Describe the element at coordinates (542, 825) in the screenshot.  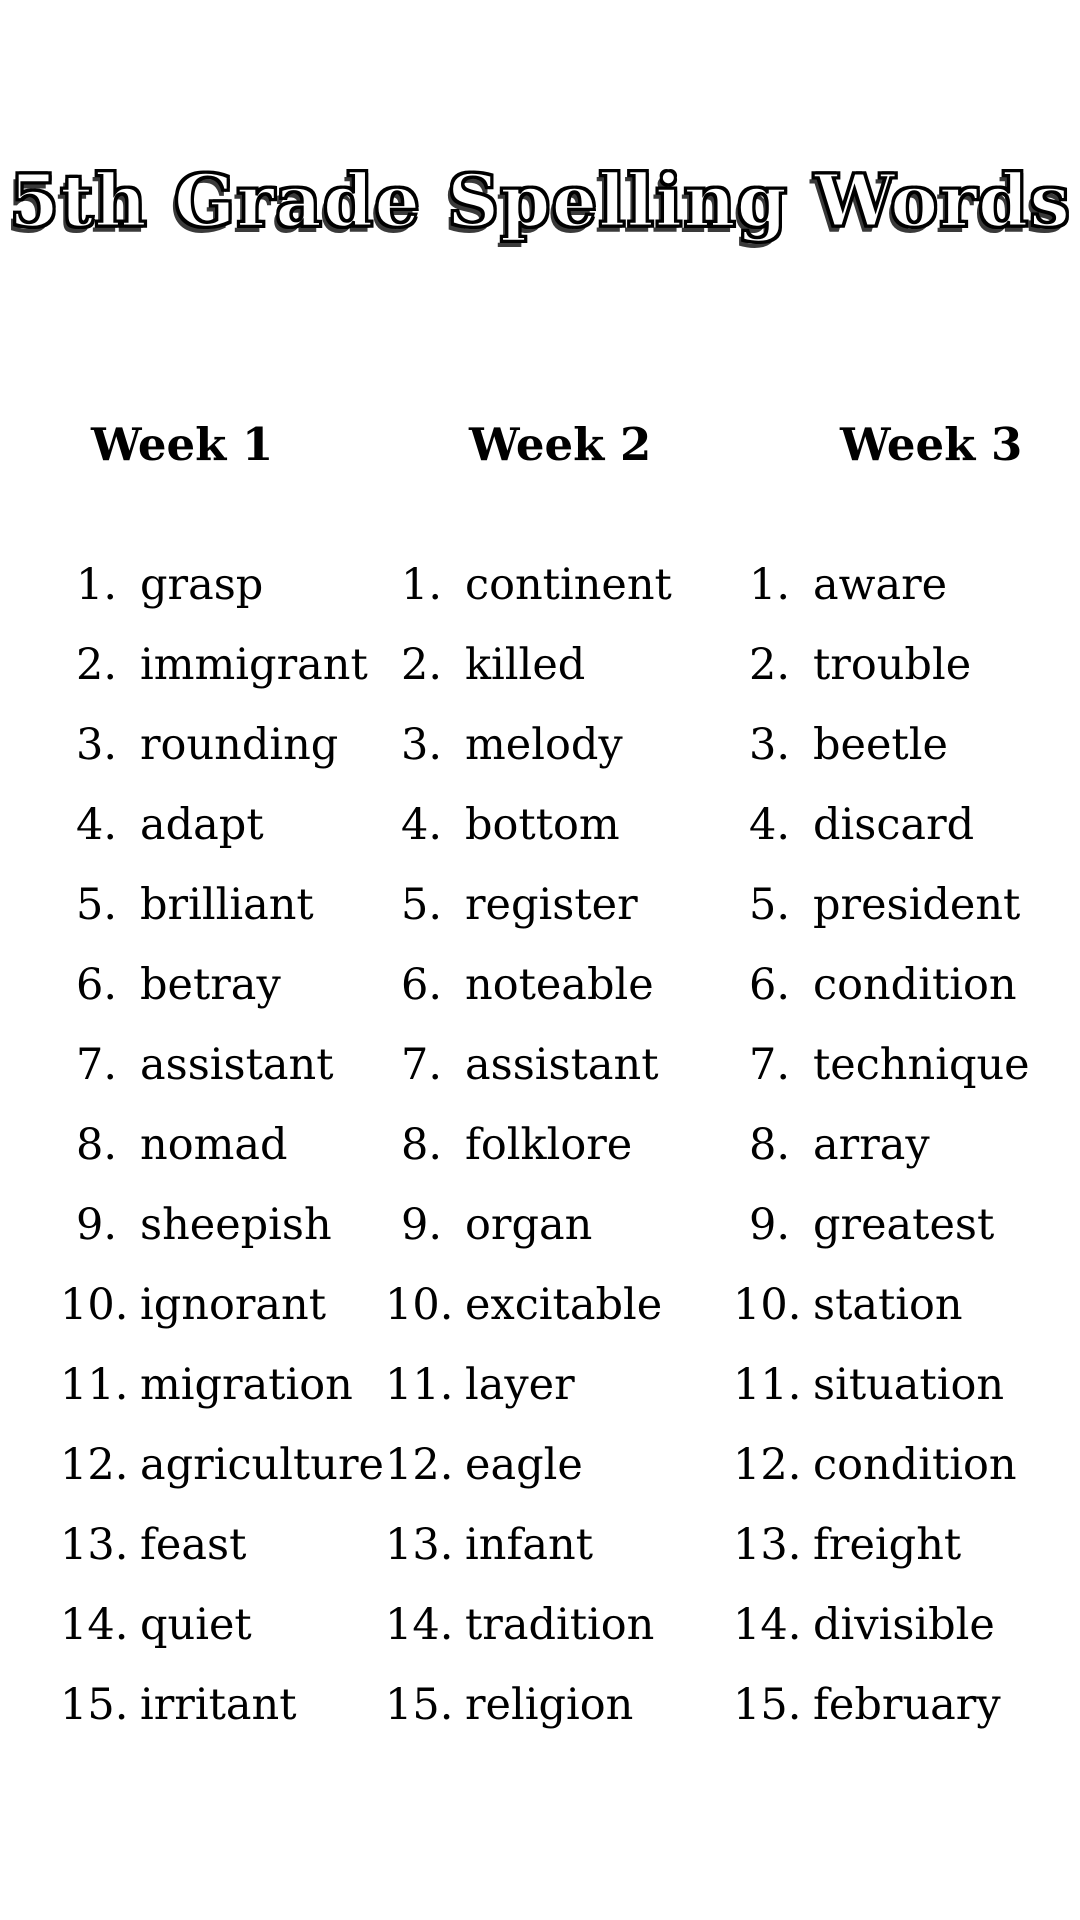
I see `word-text: bottom` at that location.